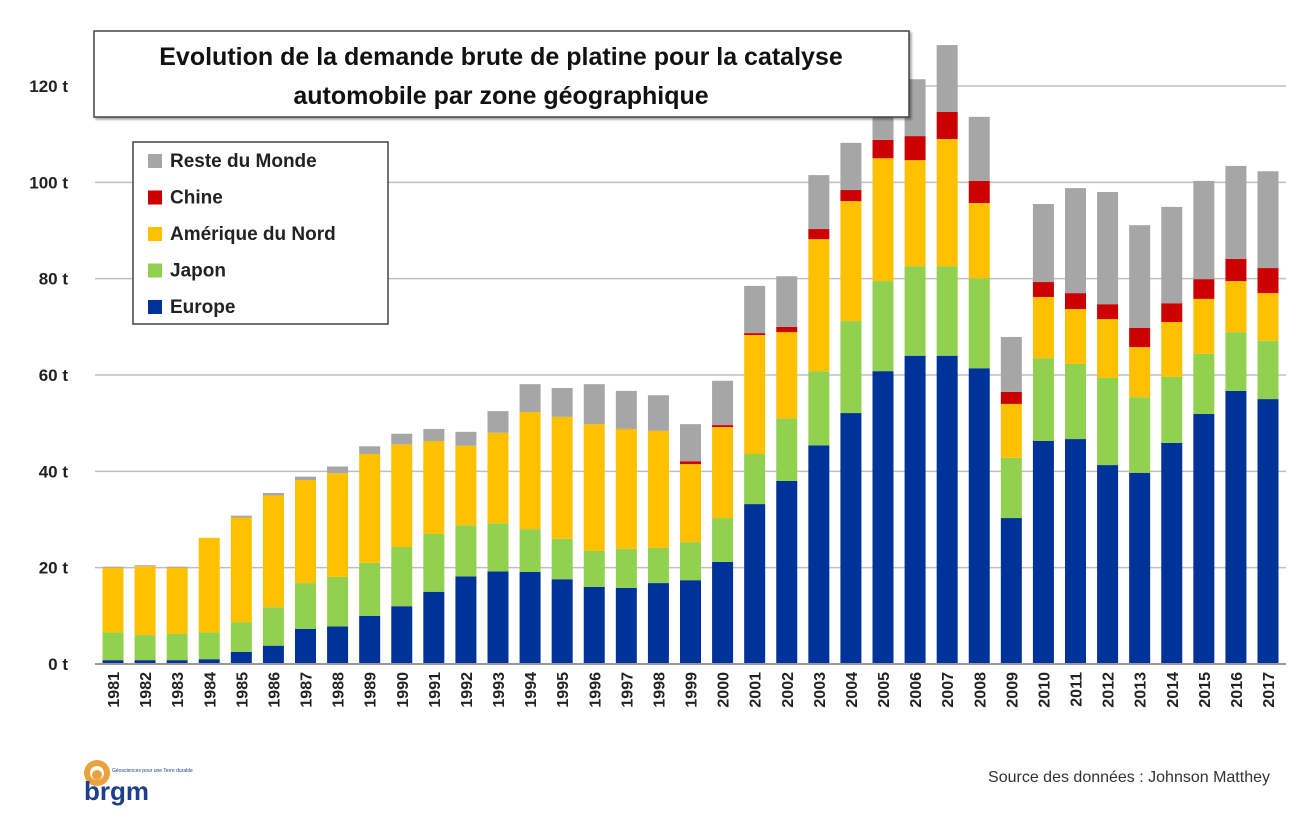 The image size is (1304, 821). What do you see at coordinates (1075, 336) in the screenshot?
I see `bar-am-rique-du-nord-2011` at bounding box center [1075, 336].